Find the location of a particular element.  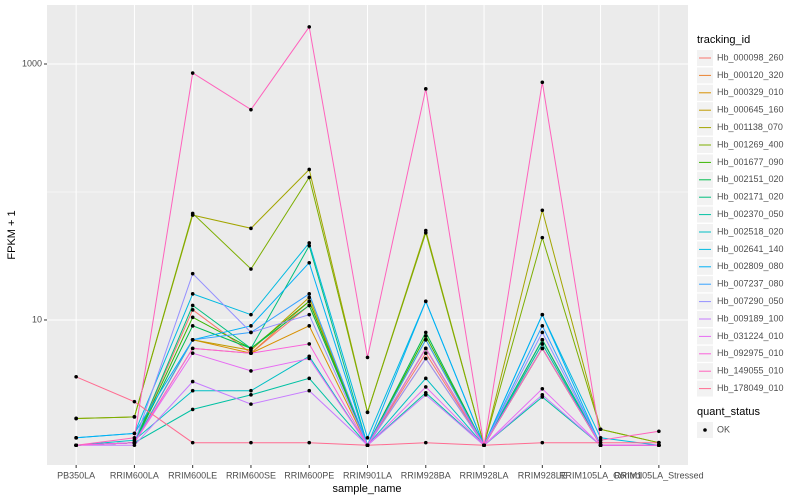

legend-label: Hb_001269_400 is located at coordinates (750, 144).